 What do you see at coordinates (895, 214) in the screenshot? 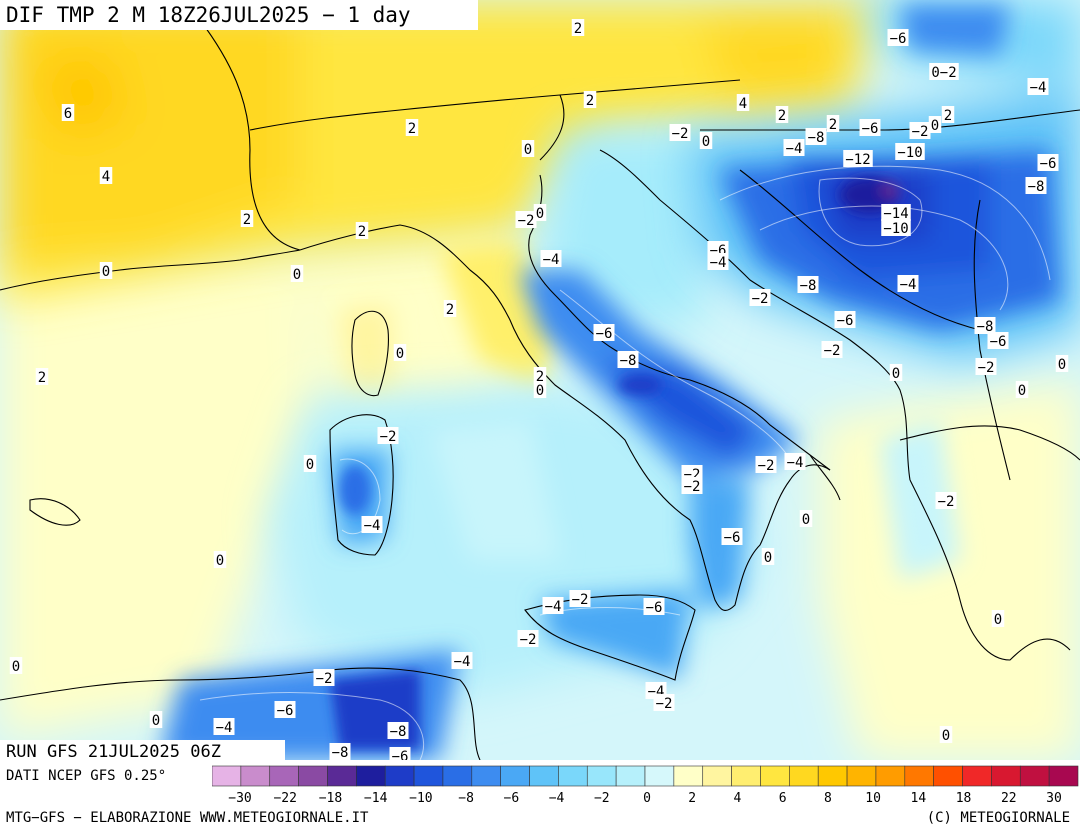
I see `contour-label: −14` at bounding box center [895, 214].